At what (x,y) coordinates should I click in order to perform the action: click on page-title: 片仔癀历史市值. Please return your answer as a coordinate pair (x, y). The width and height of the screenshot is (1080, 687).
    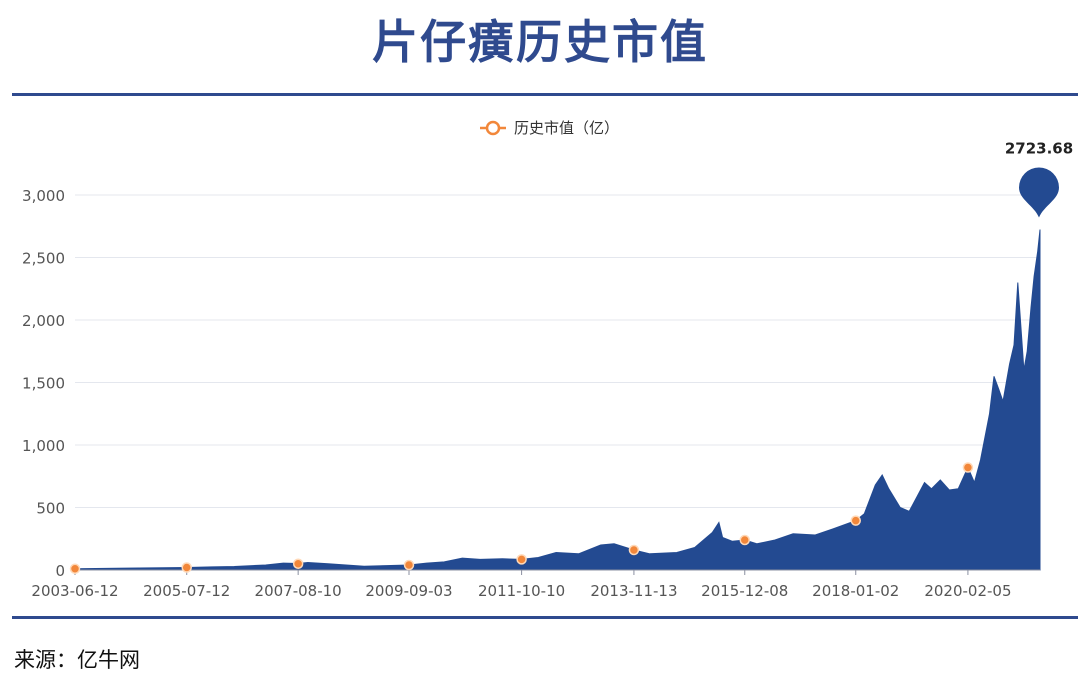
    Looking at the image, I should click on (540, 42).